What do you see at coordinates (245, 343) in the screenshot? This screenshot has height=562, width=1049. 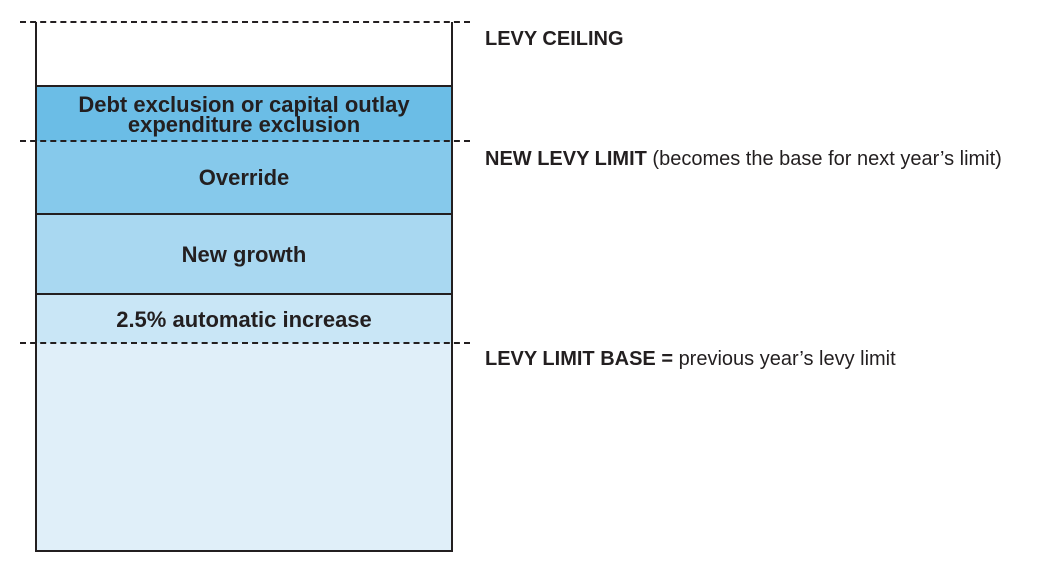 I see `levy-limit-base-line` at bounding box center [245, 343].